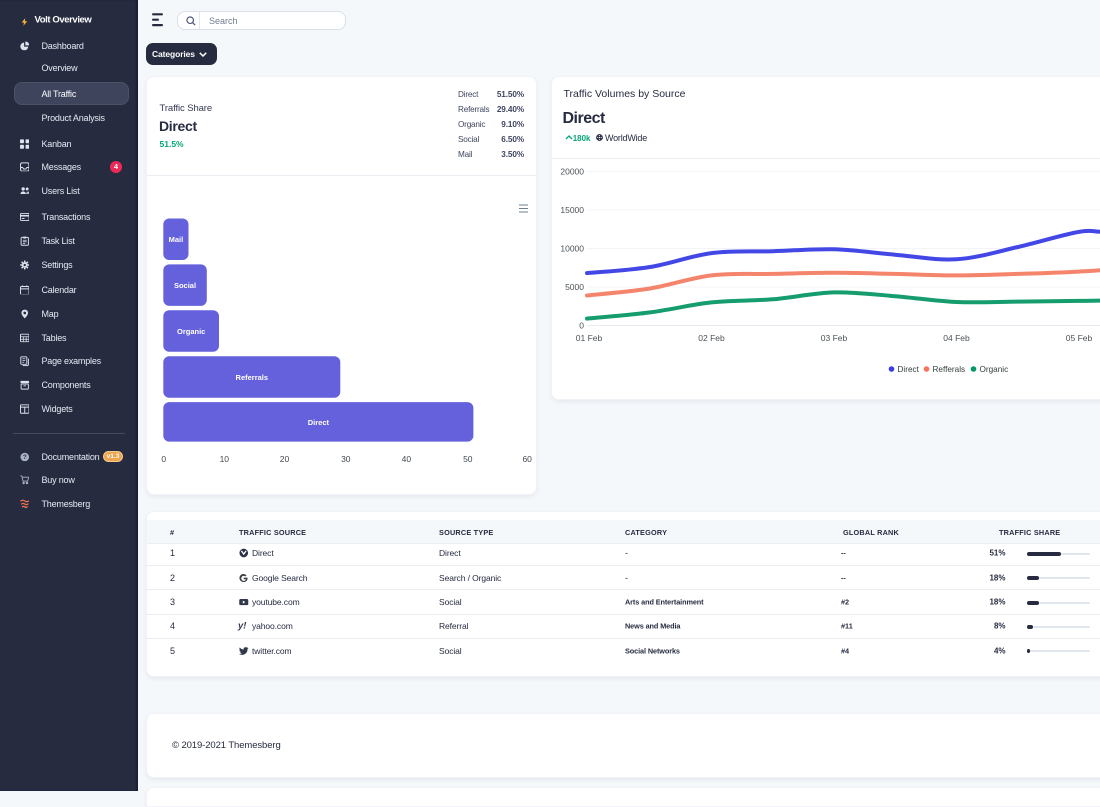 The height and width of the screenshot is (807, 1100). What do you see at coordinates (572, 172) in the screenshot?
I see `svg-text: 20000` at bounding box center [572, 172].